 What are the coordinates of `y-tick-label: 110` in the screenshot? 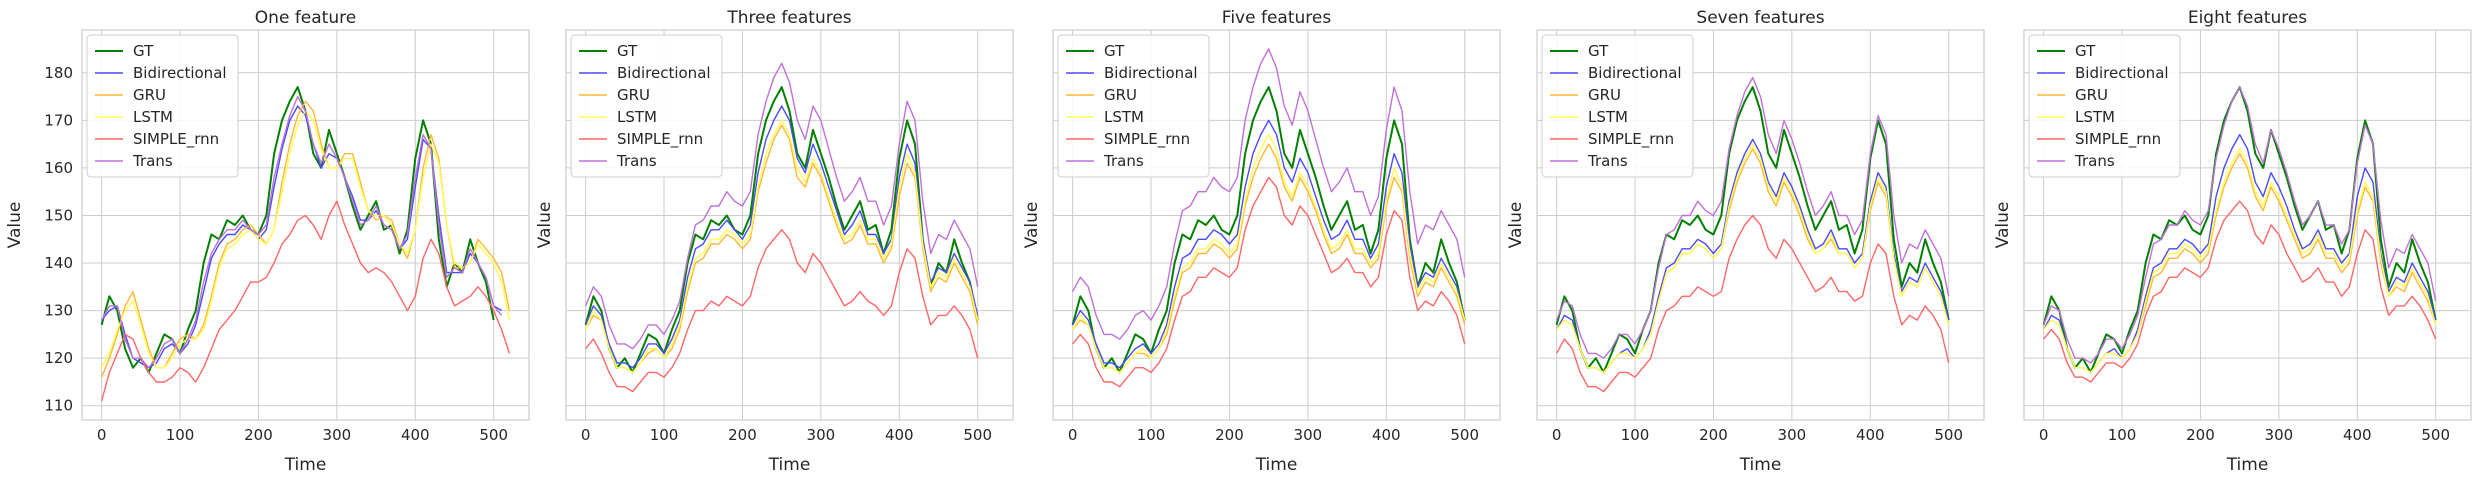 It's located at (58, 406).